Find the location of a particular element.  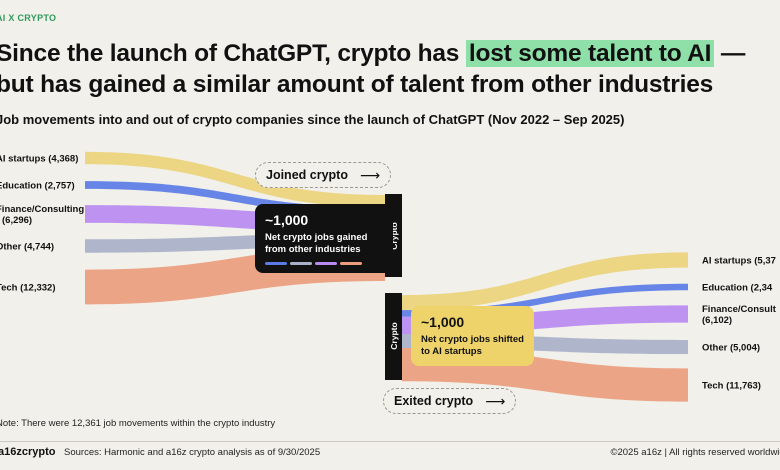

swatch-other is located at coordinates (301, 263).